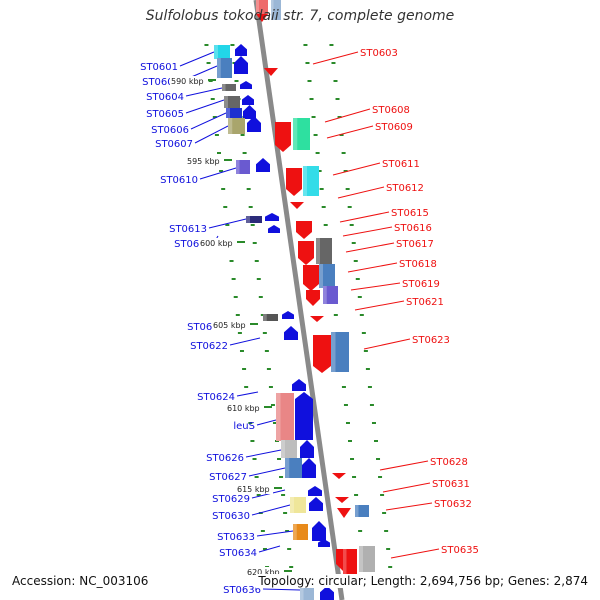 The image size is (600, 600). I want to click on gene-label-st0620: ST0620, so click(206, 327).